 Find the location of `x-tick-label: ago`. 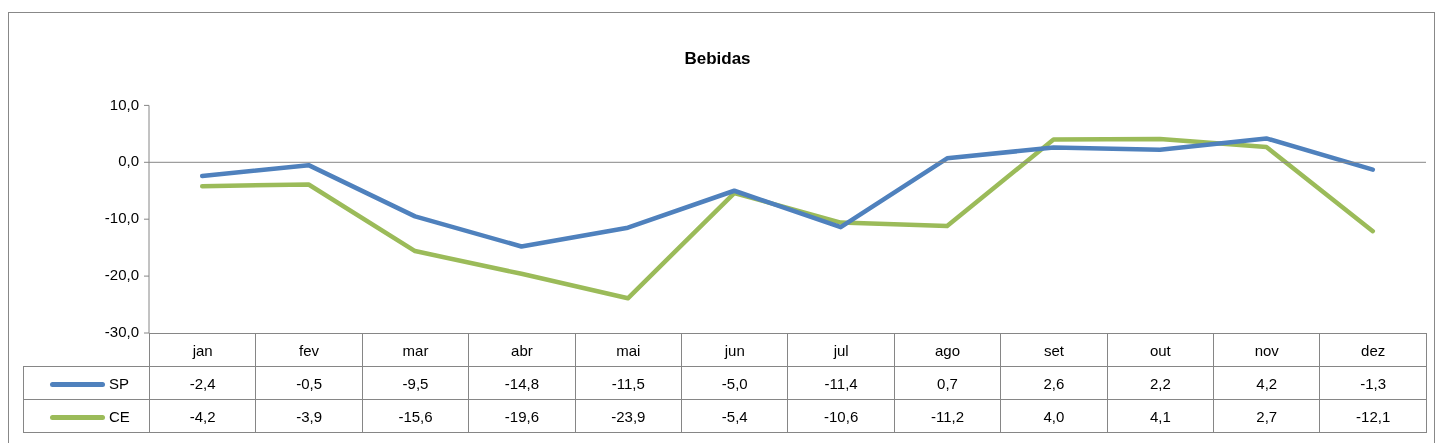

x-tick-label: ago is located at coordinates (947, 350).